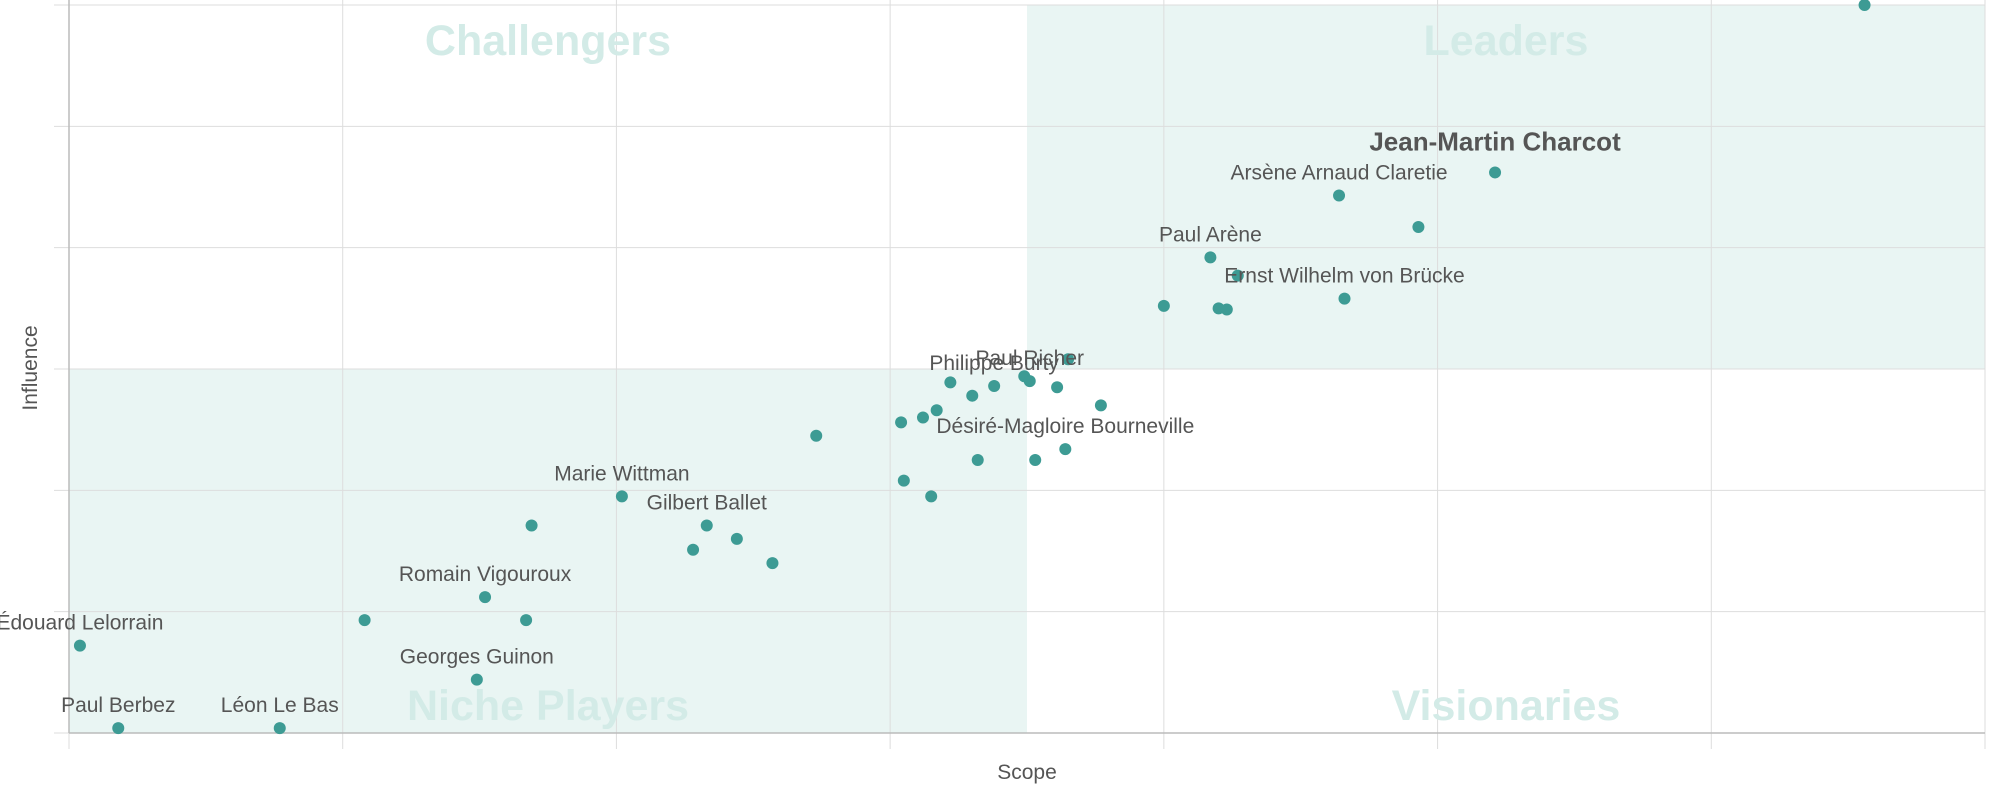 This screenshot has height=788, width=1992. Describe the element at coordinates (118, 705) in the screenshot. I see `point-label: Paul Berbez` at that location.